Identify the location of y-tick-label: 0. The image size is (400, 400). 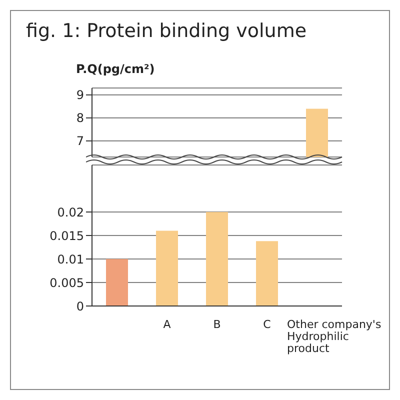
(80, 306).